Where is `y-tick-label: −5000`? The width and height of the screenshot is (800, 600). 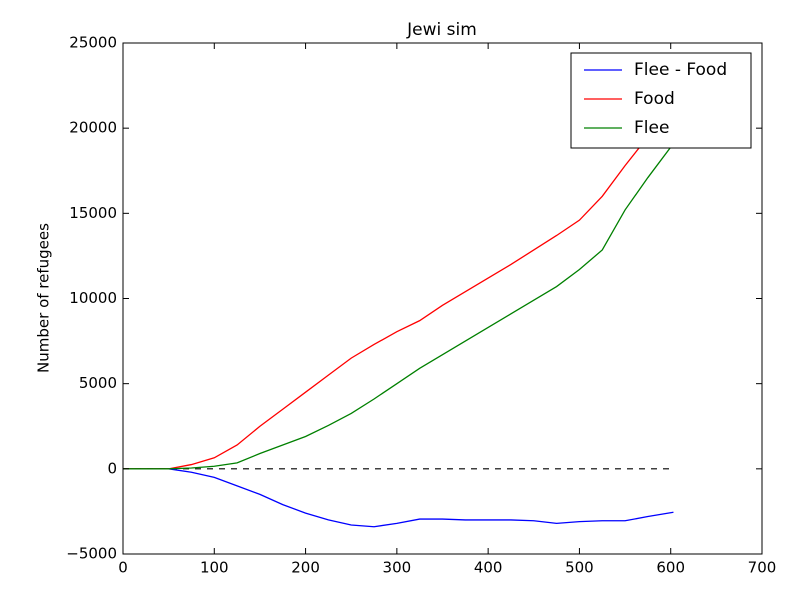
y-tick-label: −5000 is located at coordinates (91, 554).